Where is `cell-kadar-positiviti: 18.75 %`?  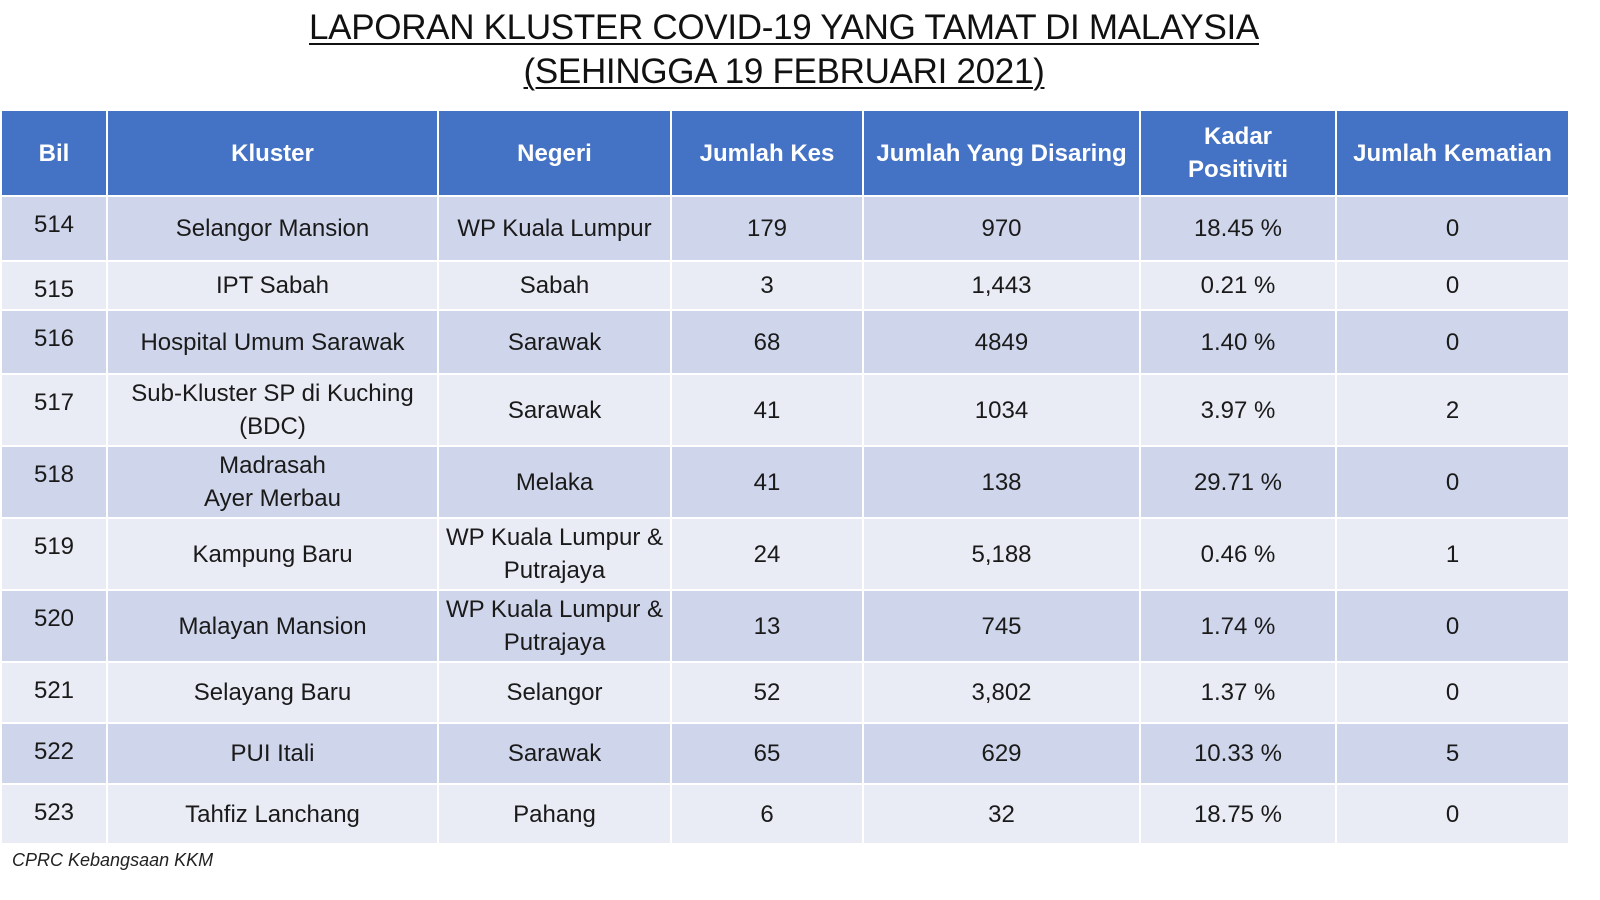
cell-kadar-positiviti: 18.75 % is located at coordinates (1238, 814).